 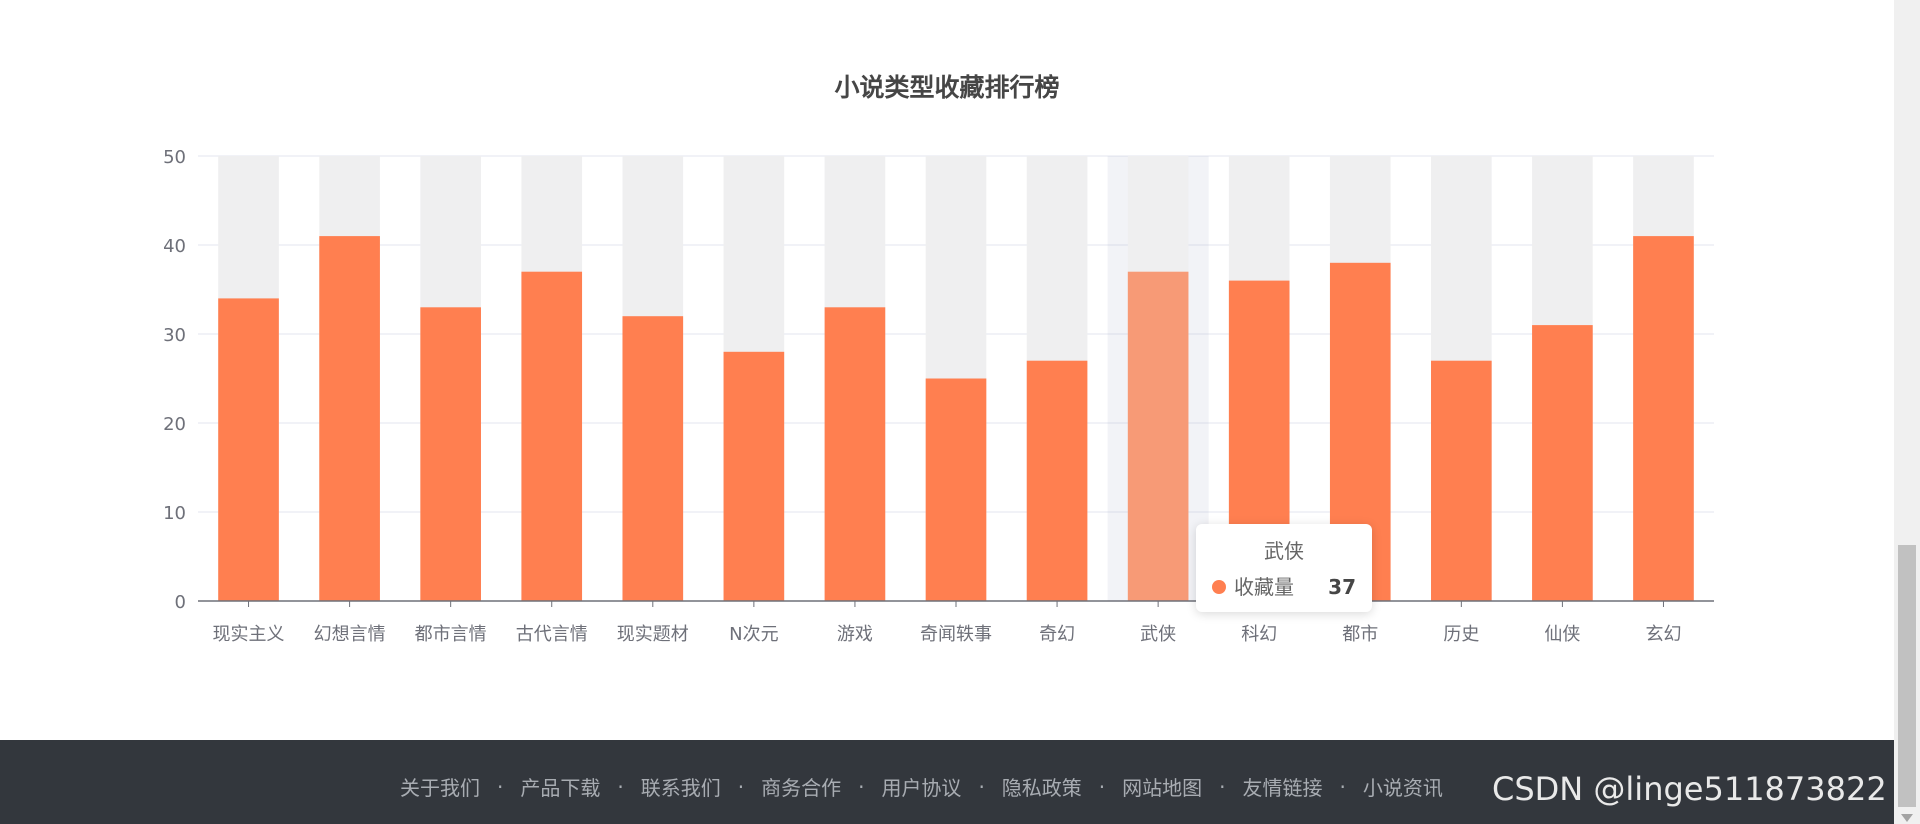 I want to click on watermark: CSDN @linge511873822, so click(x=1689, y=789).